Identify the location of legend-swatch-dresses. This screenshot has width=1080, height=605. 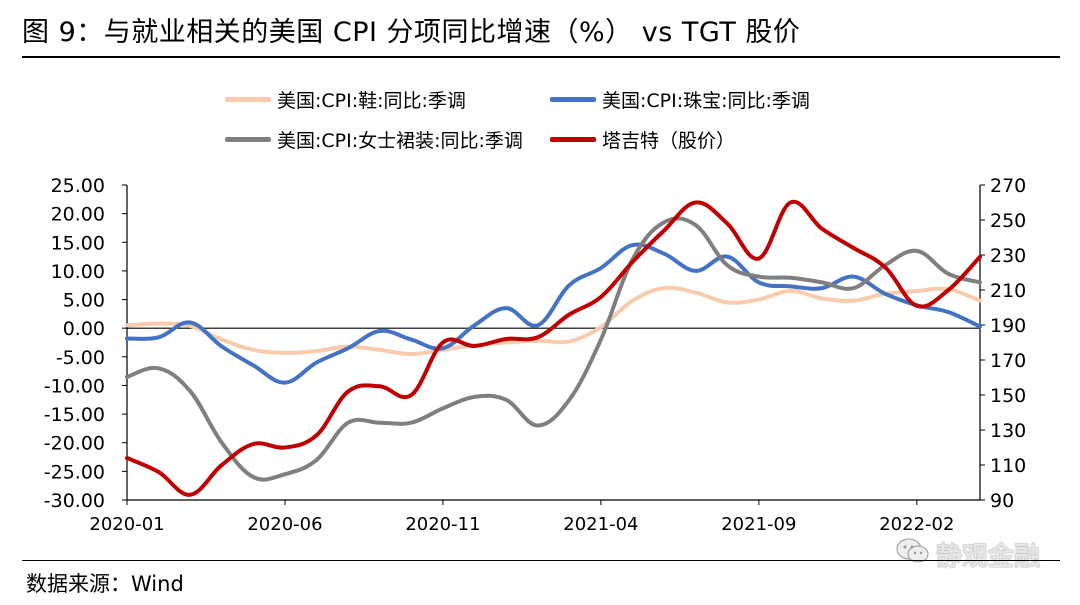
(248, 139).